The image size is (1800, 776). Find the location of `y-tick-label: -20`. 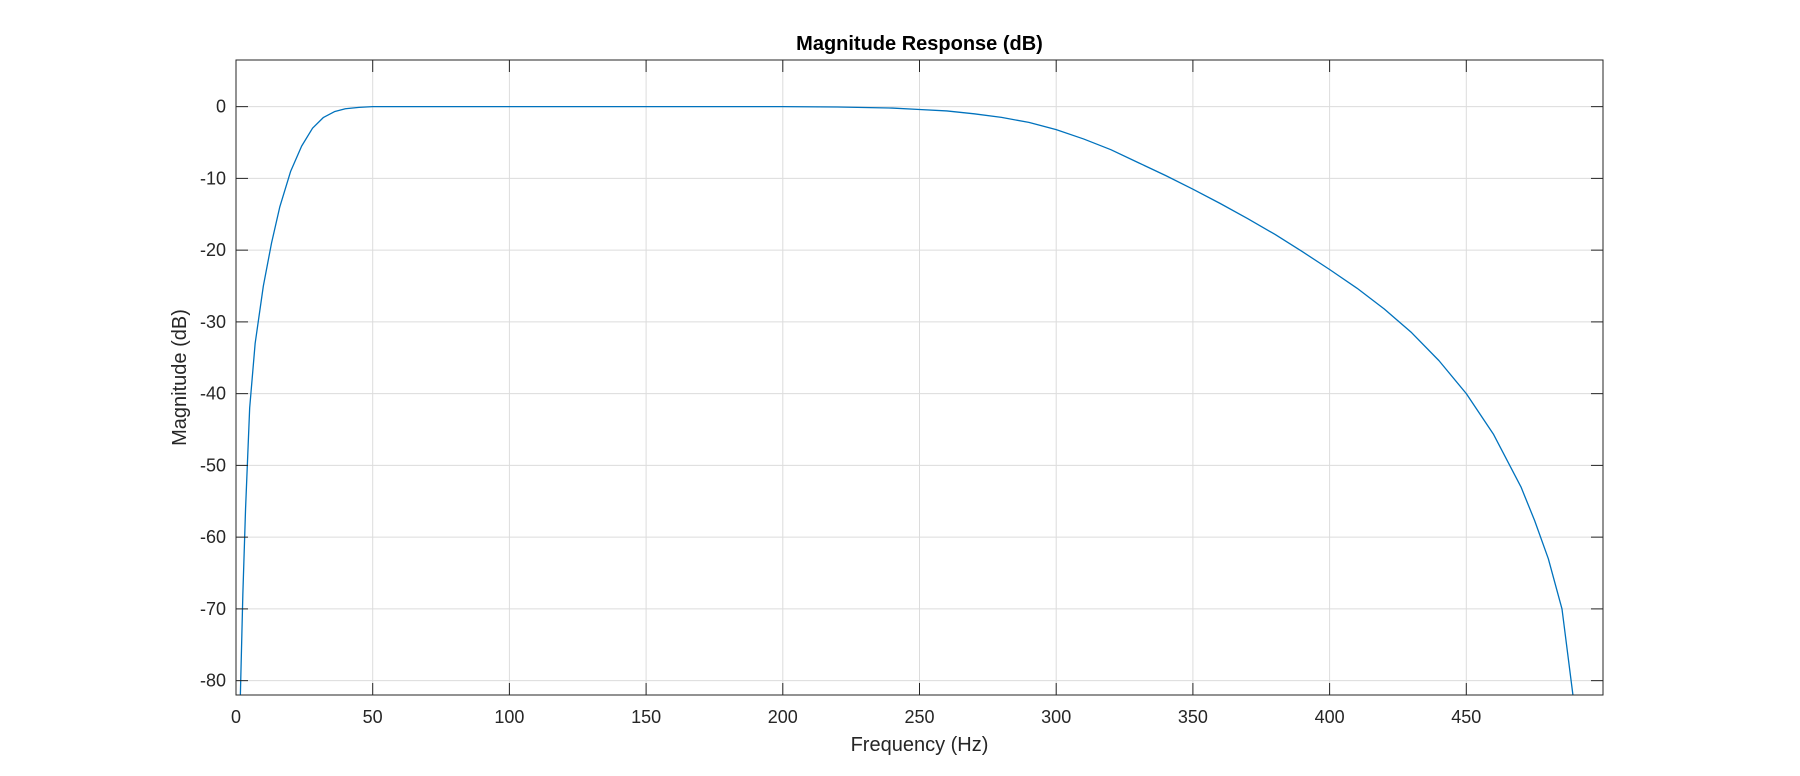

y-tick-label: -20 is located at coordinates (213, 250).